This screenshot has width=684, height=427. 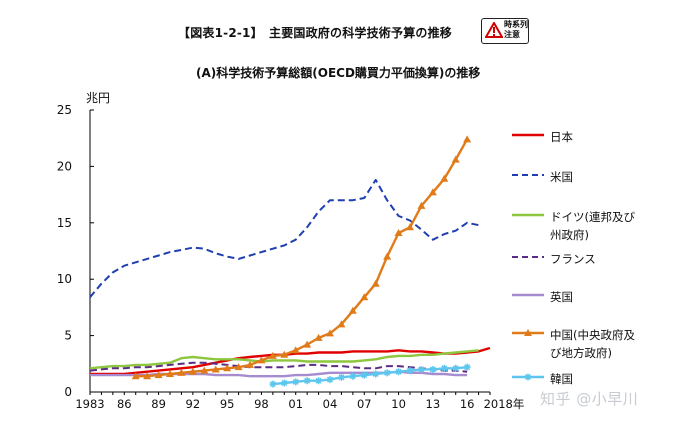 What do you see at coordinates (589, 399) in the screenshot?
I see `watermark: 知乎 @小早川` at bounding box center [589, 399].